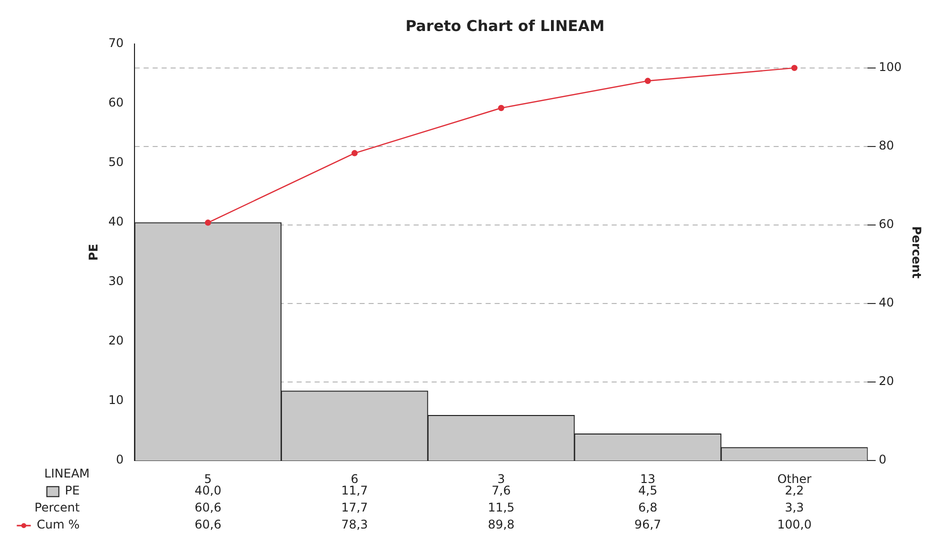  What do you see at coordinates (501, 525) in the screenshot?
I see `data-label: 89,8` at bounding box center [501, 525].